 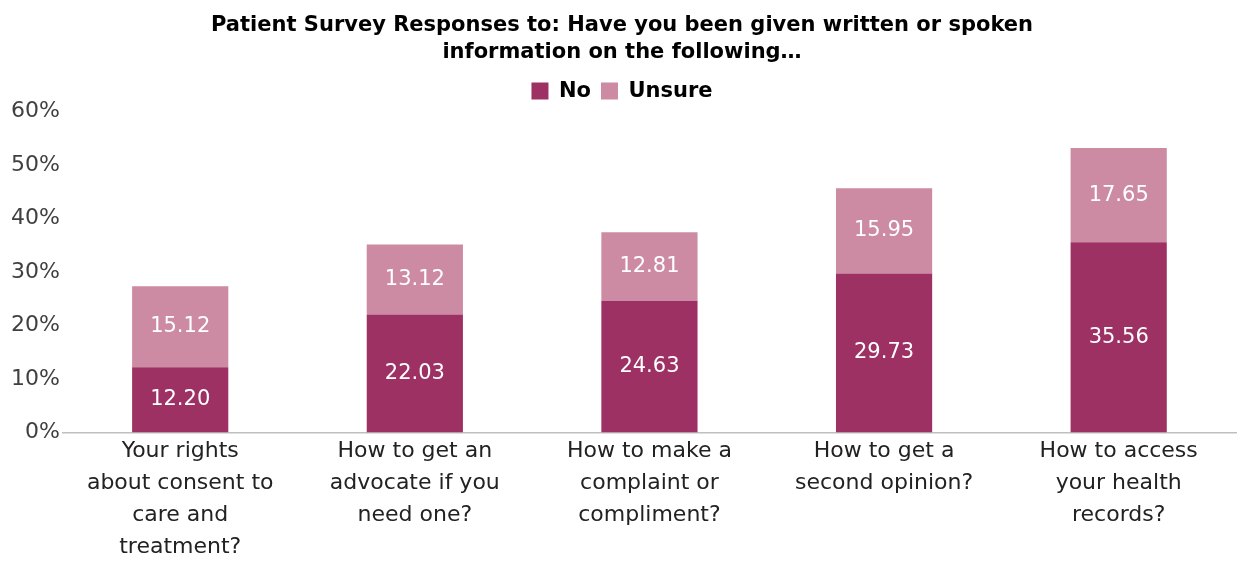 I want to click on x-tick-label: Your rights about consent to care and treatment?, so click(x=180, y=497).